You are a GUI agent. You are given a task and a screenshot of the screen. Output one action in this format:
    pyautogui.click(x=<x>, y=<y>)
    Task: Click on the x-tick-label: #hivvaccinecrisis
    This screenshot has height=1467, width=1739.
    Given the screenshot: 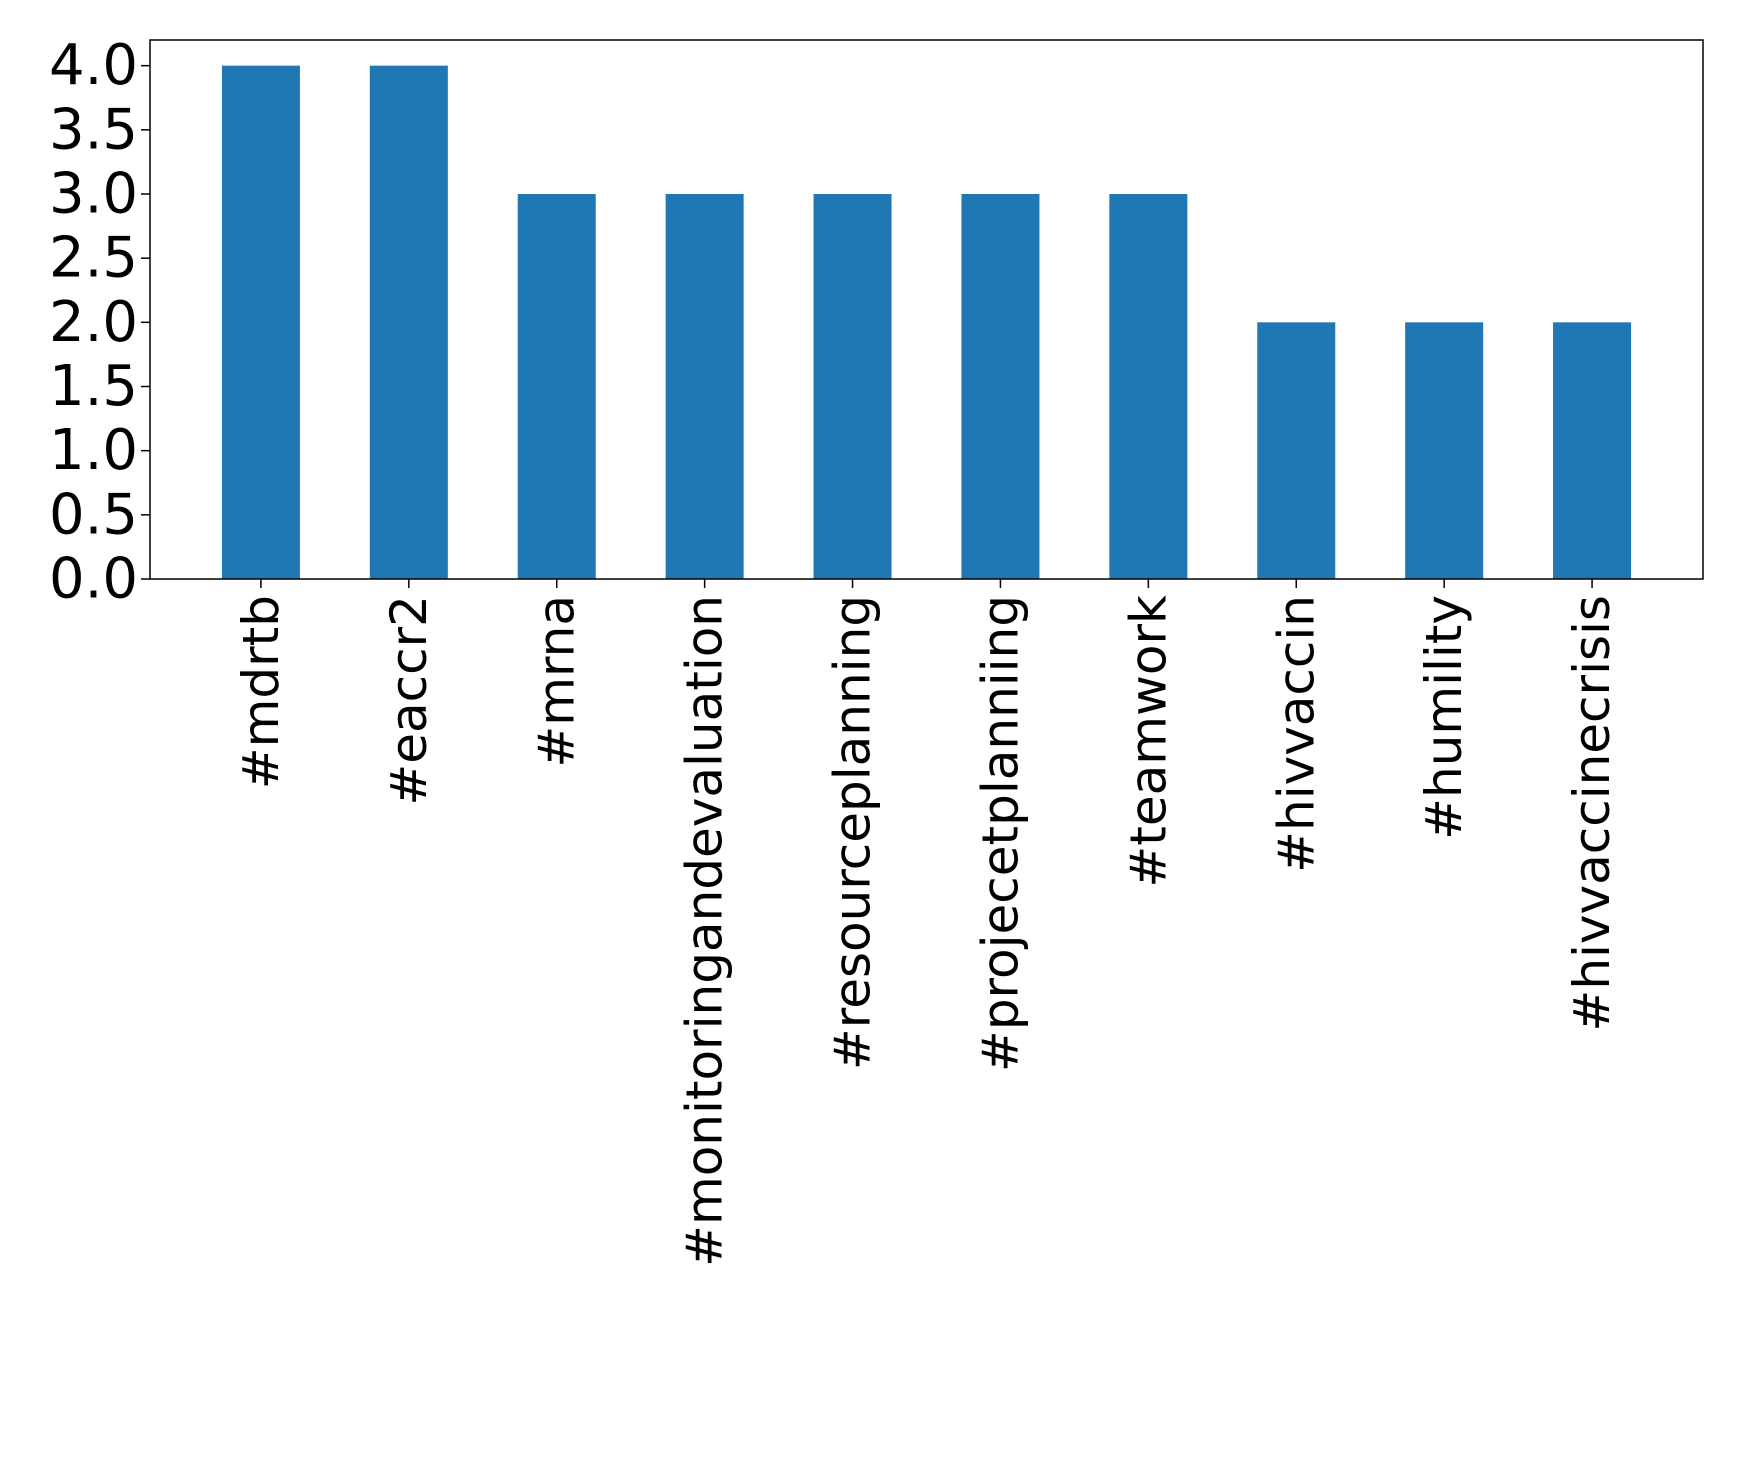 What is the action you would take?
    pyautogui.click(x=1592, y=813)
    